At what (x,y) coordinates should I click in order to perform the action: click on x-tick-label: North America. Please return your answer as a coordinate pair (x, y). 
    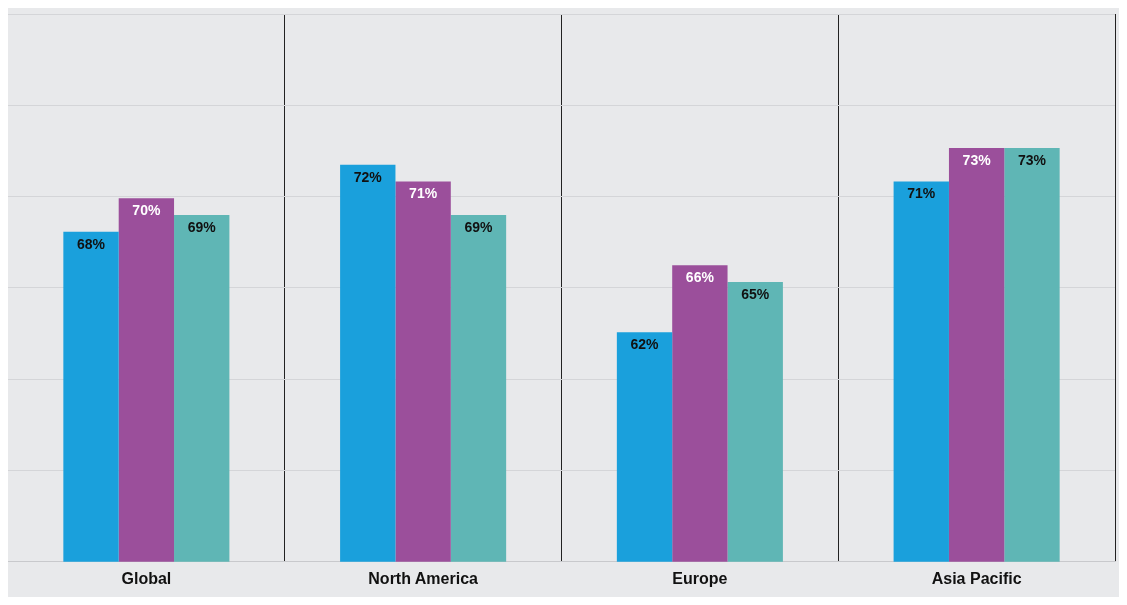
    Looking at the image, I should click on (423, 578).